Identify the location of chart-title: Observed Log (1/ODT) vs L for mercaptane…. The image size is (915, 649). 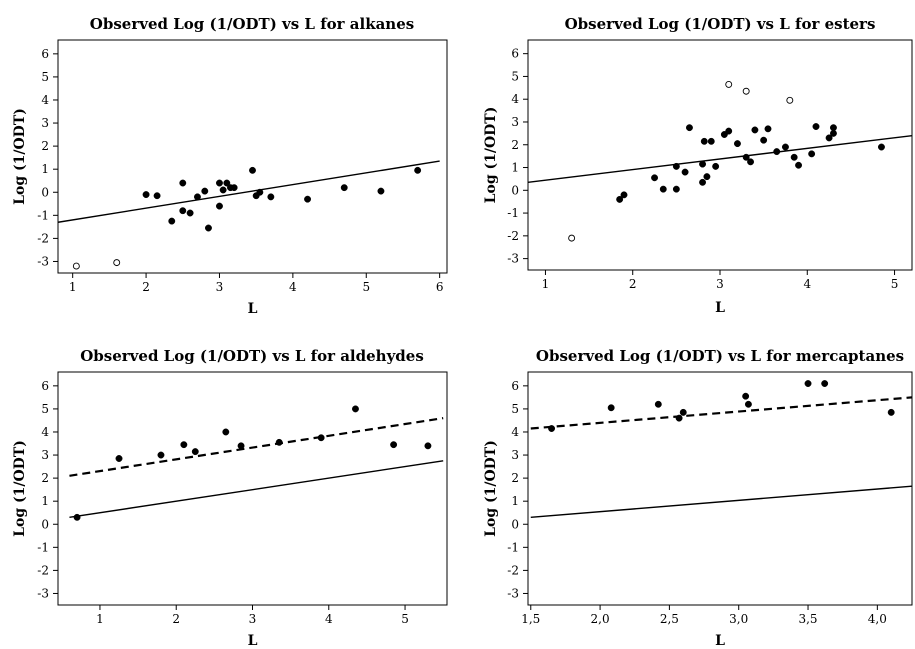
(720, 356).